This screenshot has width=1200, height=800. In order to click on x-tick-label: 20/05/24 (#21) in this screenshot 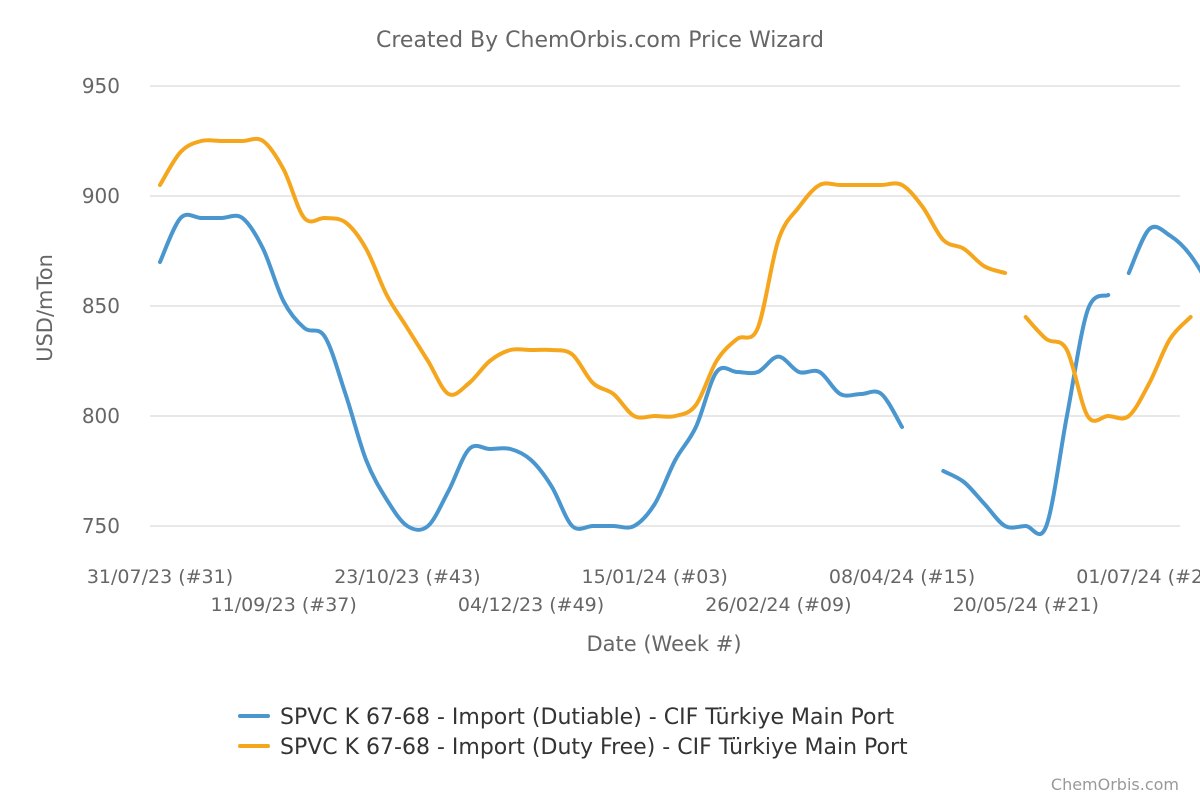, I will do `click(1026, 605)`.